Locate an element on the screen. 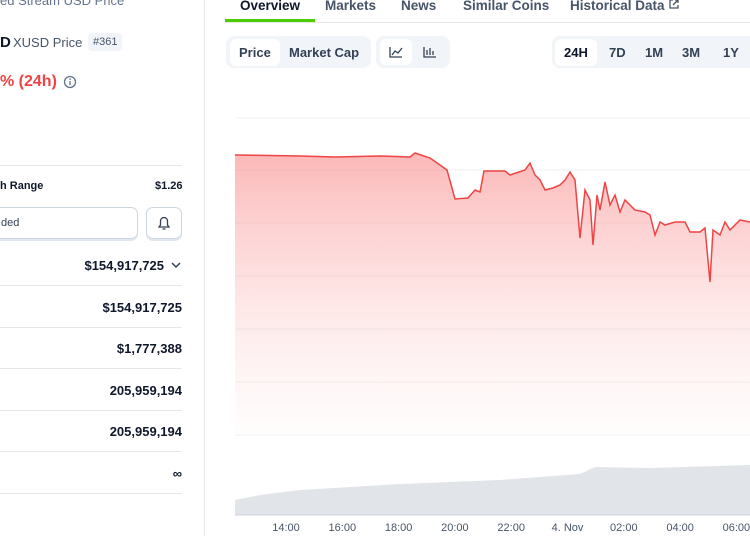  period-button: 3M is located at coordinates (691, 52).